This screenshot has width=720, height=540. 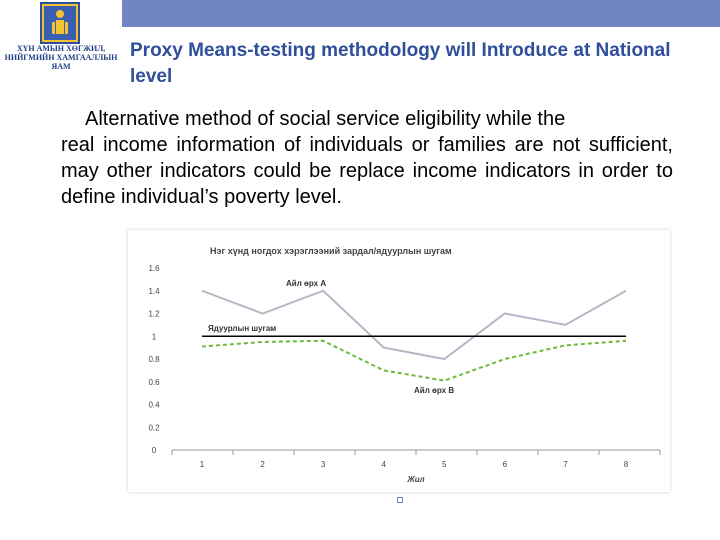 I want to click on y-tick-label: 0.8, so click(x=154, y=359).